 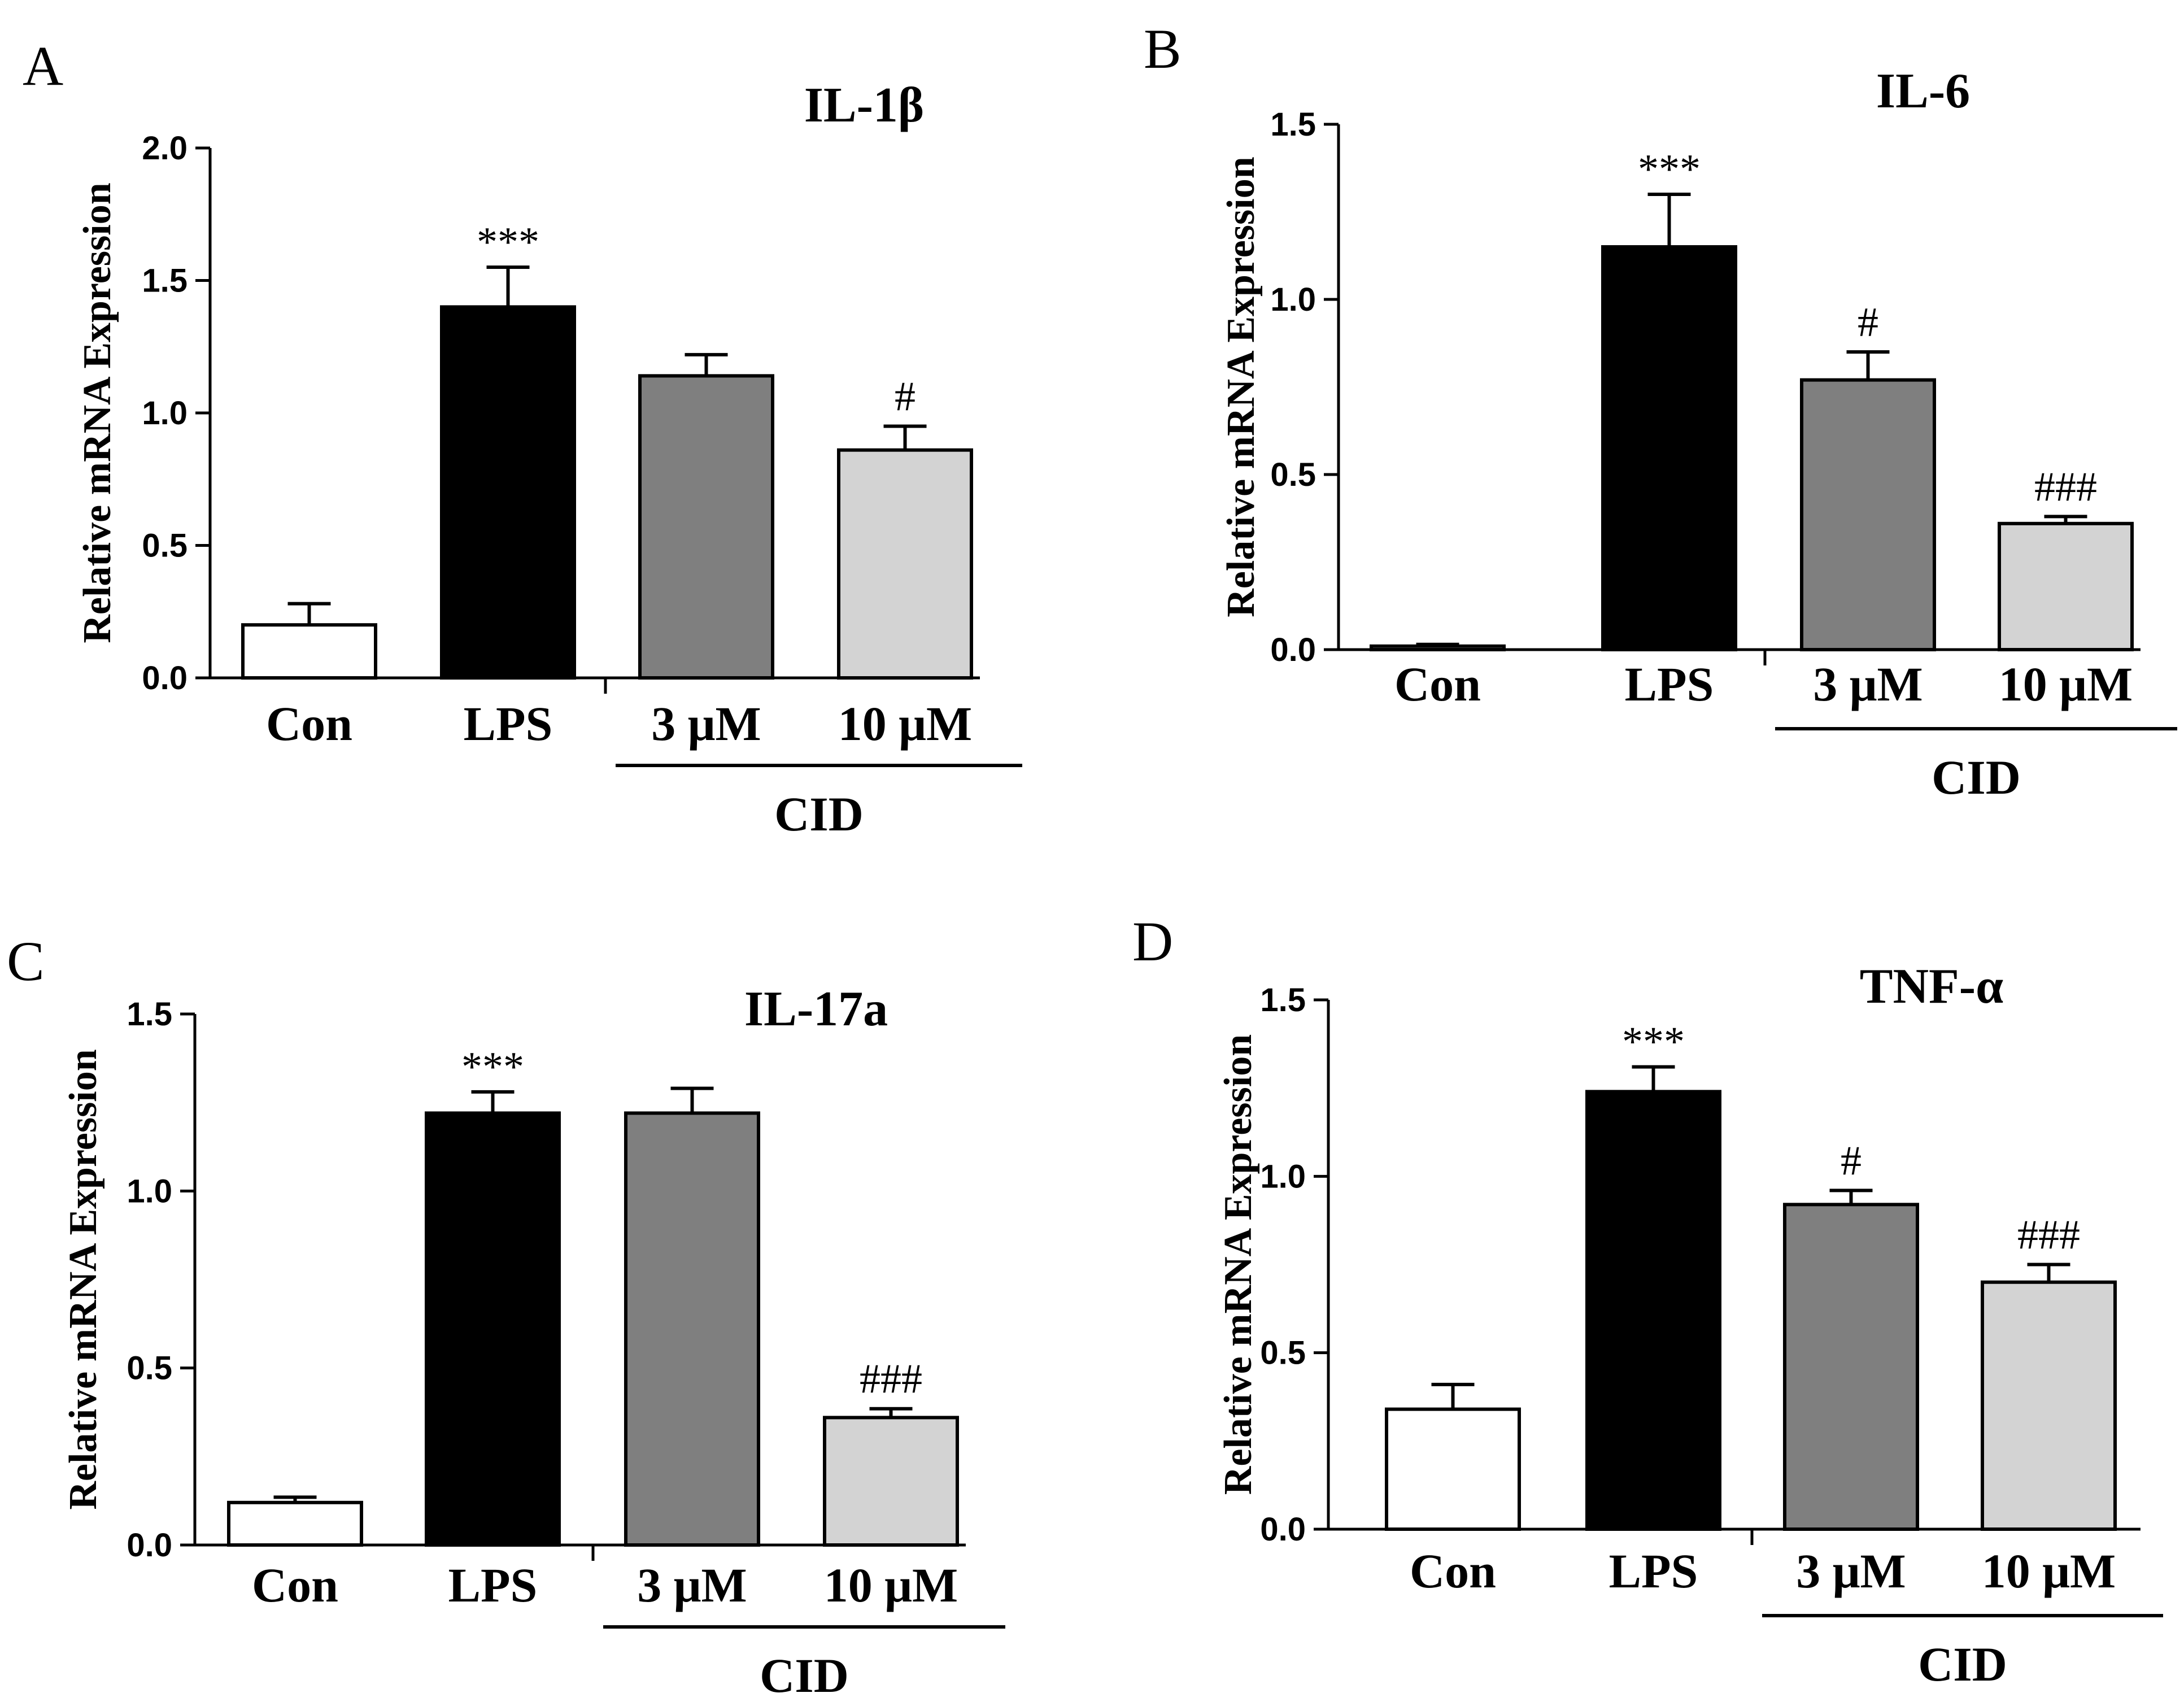 What do you see at coordinates (43, 65) in the screenshot?
I see `panel-letter: A` at bounding box center [43, 65].